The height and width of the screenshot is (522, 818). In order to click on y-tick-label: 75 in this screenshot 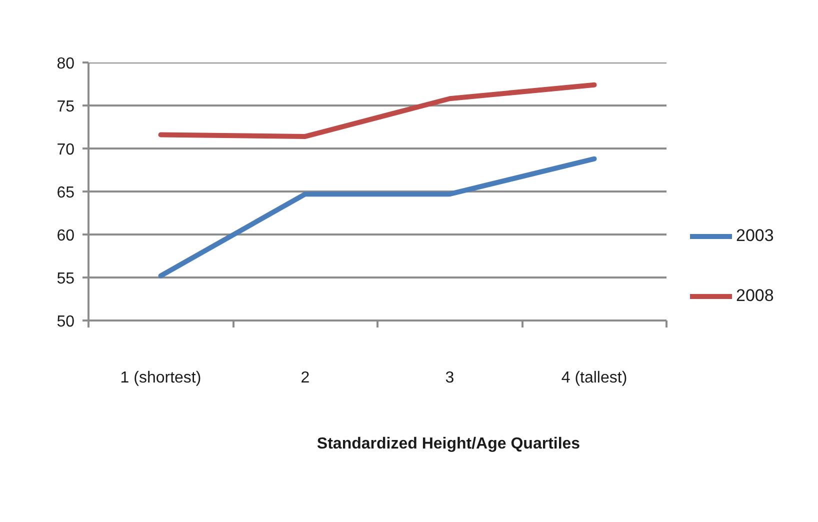, I will do `click(65, 107)`.